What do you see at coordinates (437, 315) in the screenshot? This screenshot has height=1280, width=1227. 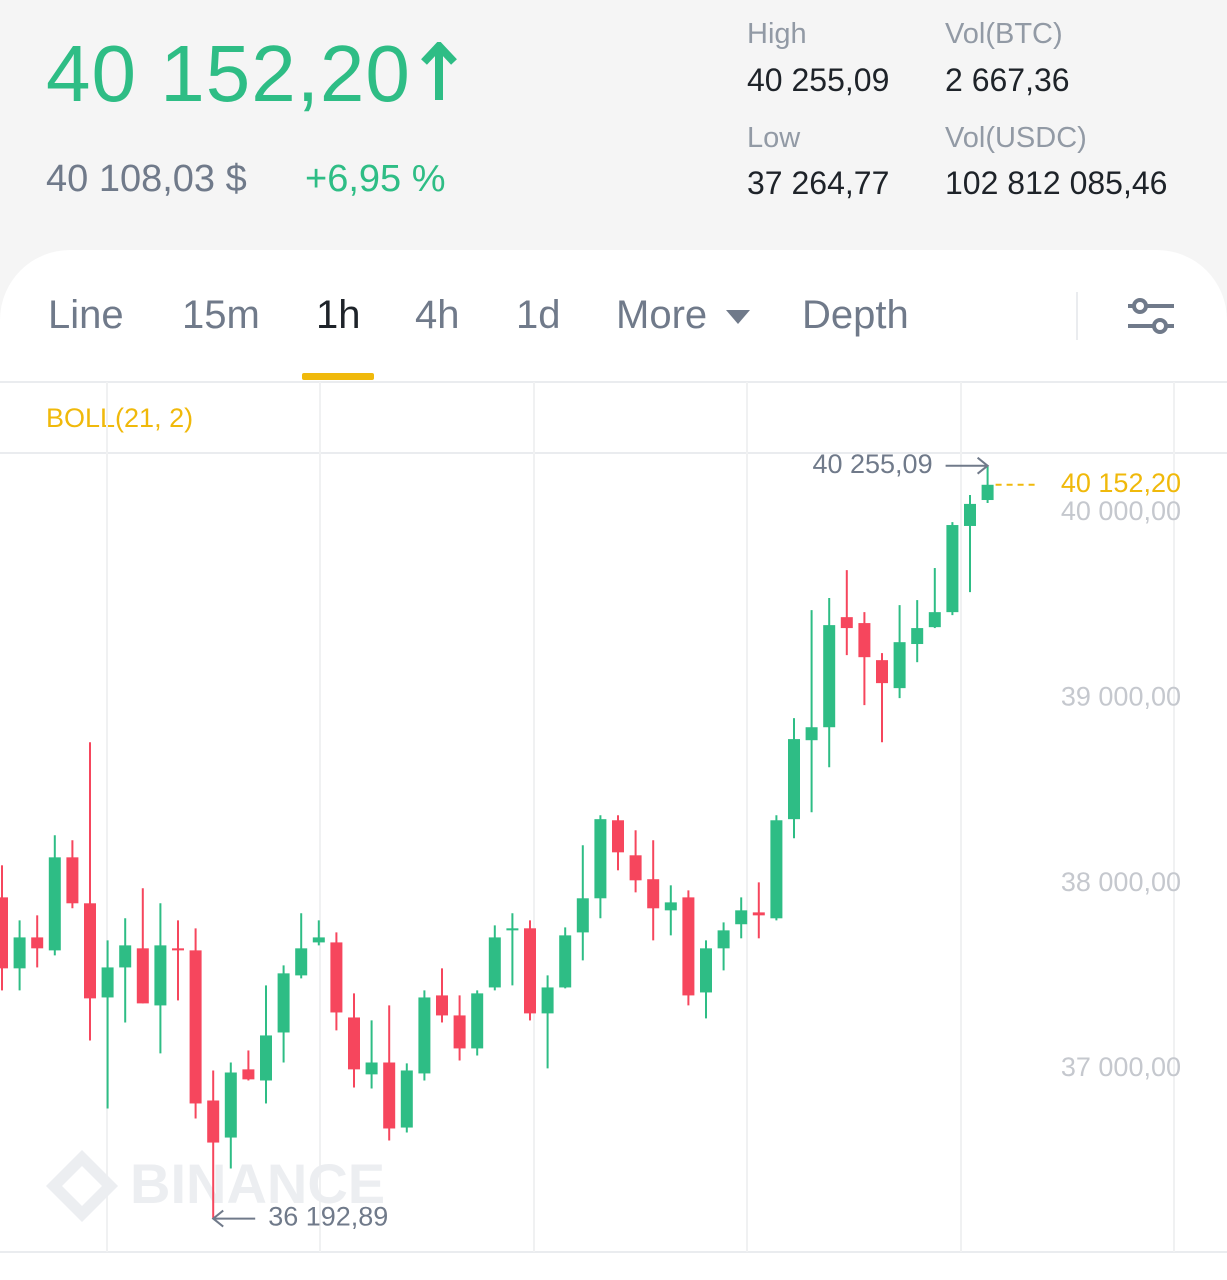 I see `tab: 4h` at bounding box center [437, 315].